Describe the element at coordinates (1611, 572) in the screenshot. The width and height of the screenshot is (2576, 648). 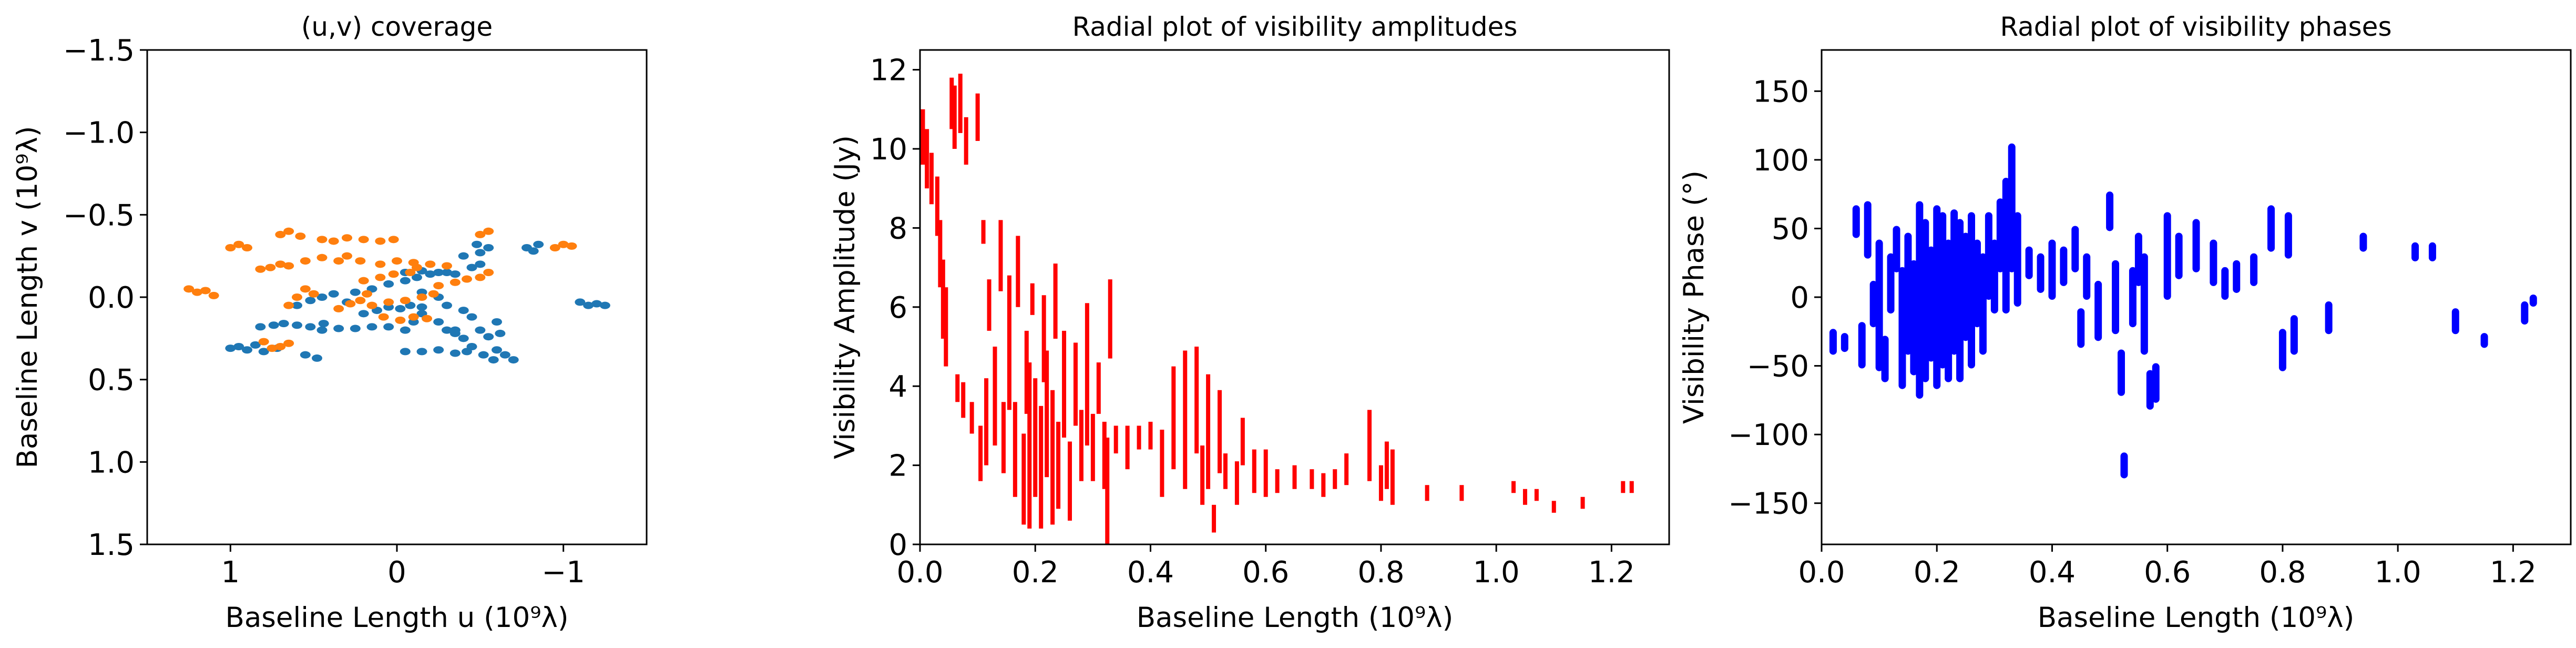
I see `x-tick-label: 1.2` at that location.